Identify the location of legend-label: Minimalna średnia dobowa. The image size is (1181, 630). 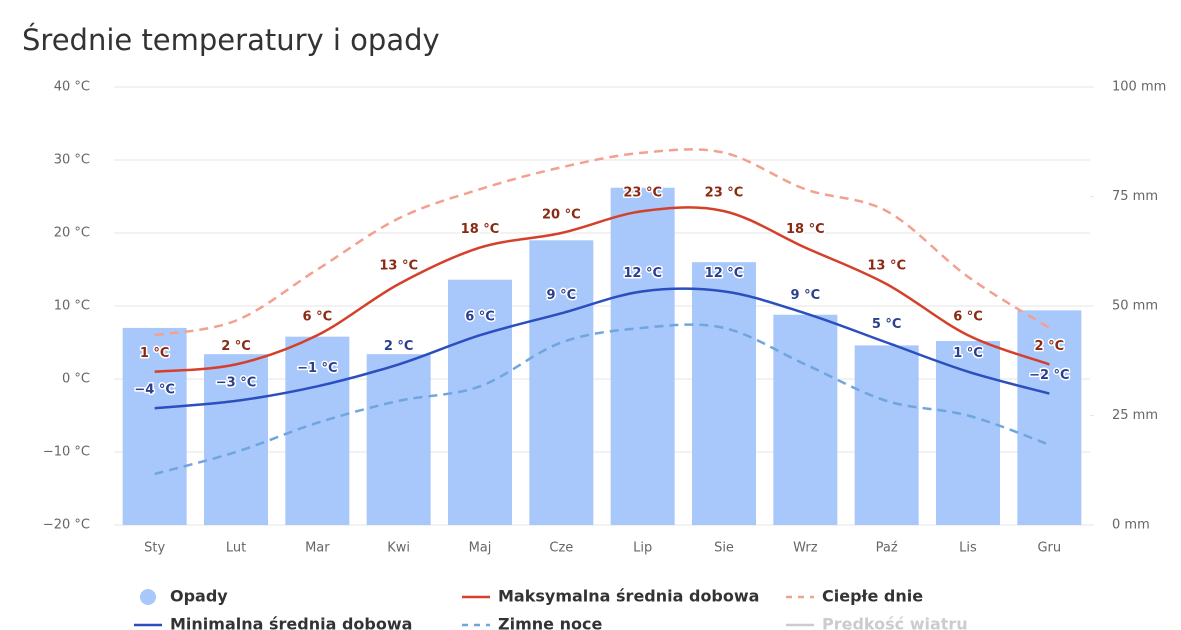
(291, 622).